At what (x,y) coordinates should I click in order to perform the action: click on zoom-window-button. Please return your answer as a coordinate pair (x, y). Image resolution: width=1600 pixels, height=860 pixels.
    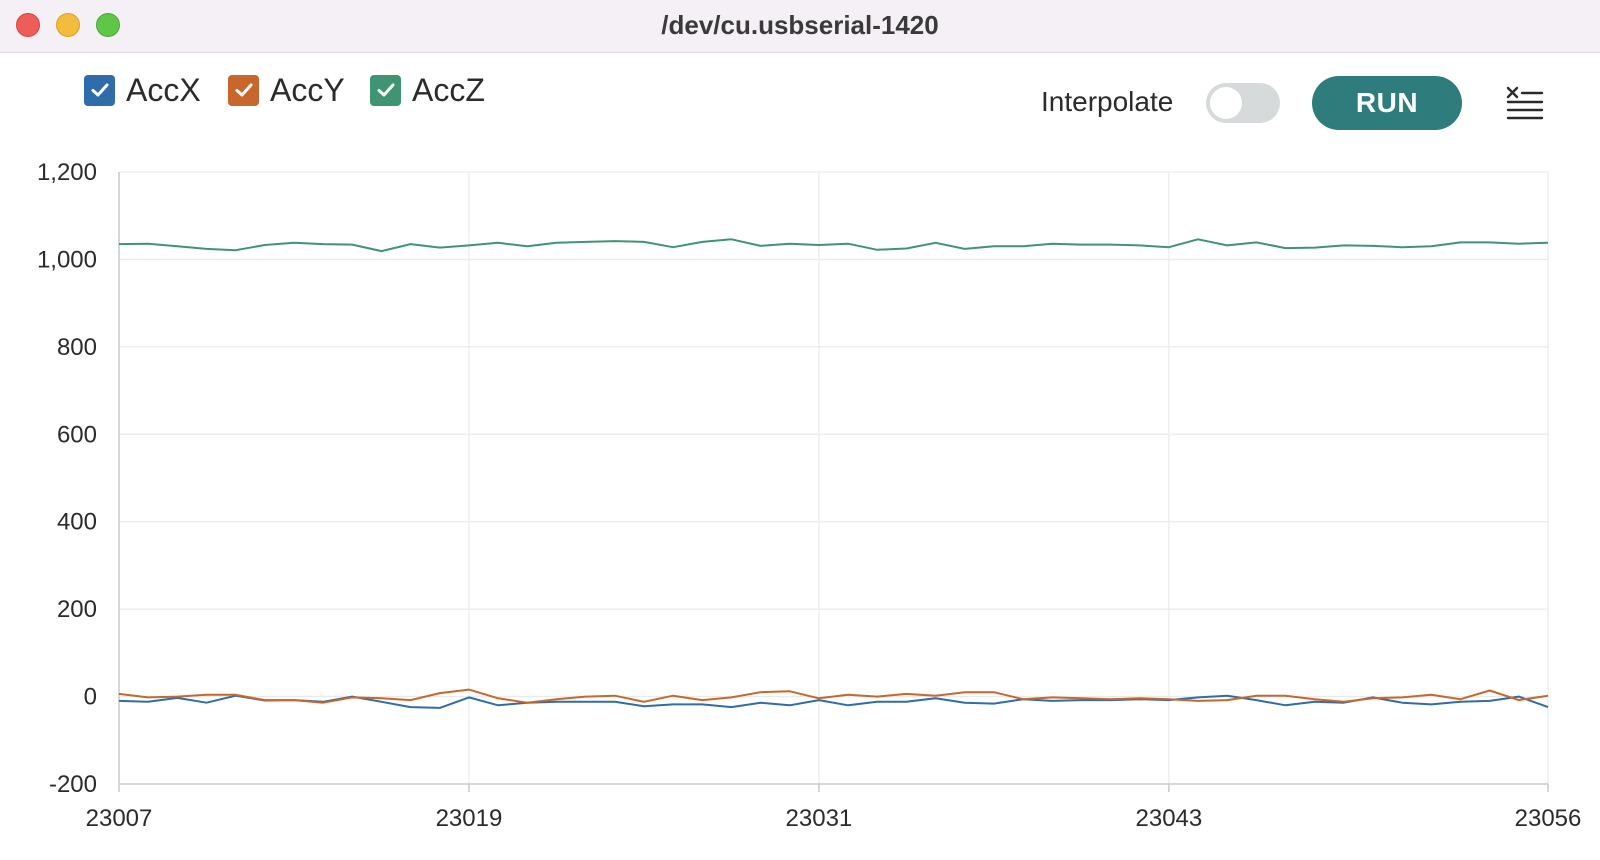
    Looking at the image, I should click on (108, 25).